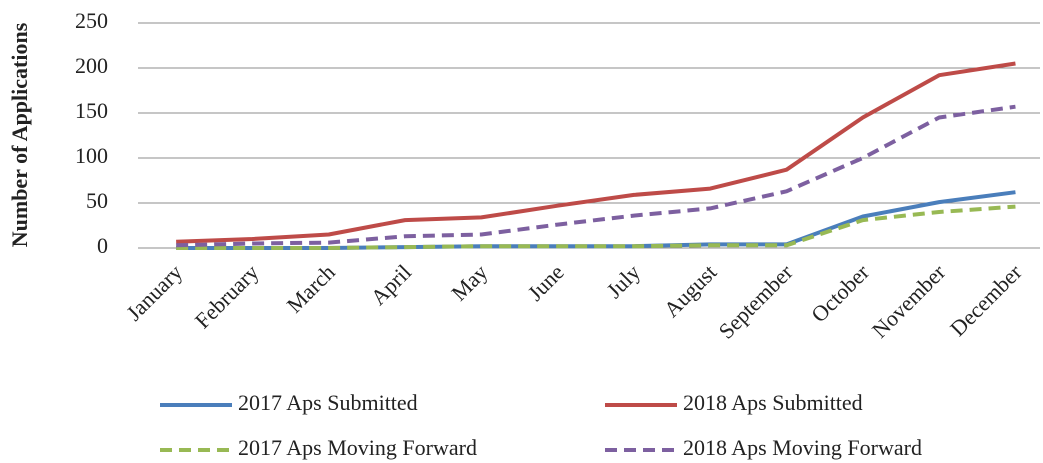 The width and height of the screenshot is (1043, 463). What do you see at coordinates (840, 293) in the screenshot?
I see `x-tick-label: October` at bounding box center [840, 293].